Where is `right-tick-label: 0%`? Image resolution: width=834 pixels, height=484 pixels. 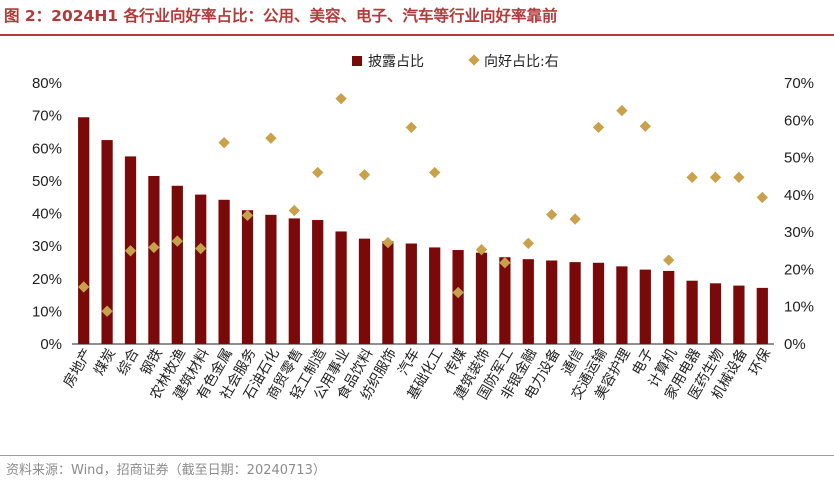 right-tick-label: 0% is located at coordinates (795, 344).